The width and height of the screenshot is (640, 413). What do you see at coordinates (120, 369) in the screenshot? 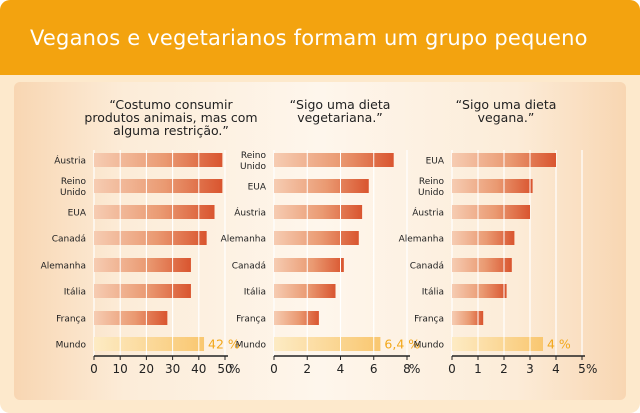
I see `x-tick-label: 10` at bounding box center [120, 369].